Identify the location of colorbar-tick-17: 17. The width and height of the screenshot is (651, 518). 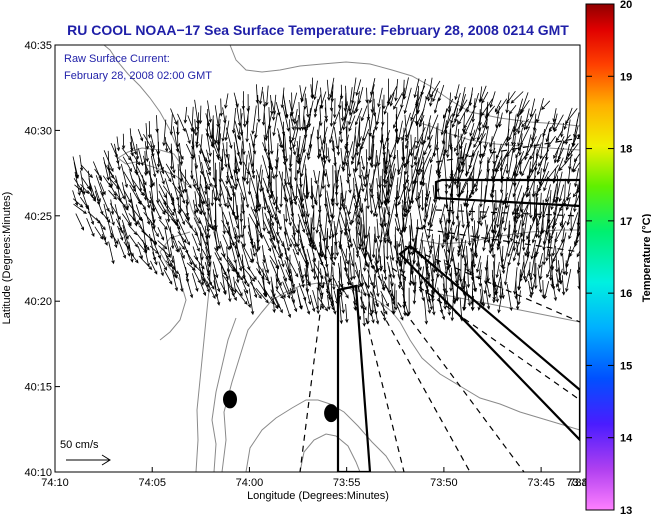
(609, 222).